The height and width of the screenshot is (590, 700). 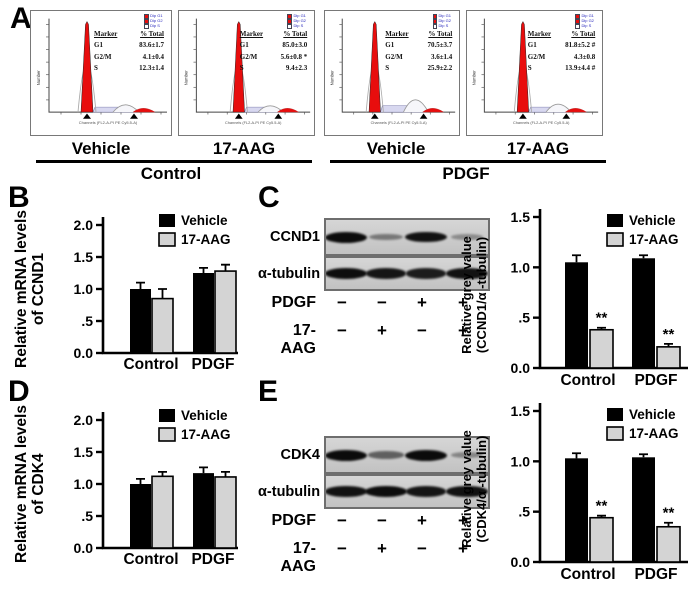 I want to click on chart-b-yaxis-title-line2: of CCND1, so click(x=39, y=289).